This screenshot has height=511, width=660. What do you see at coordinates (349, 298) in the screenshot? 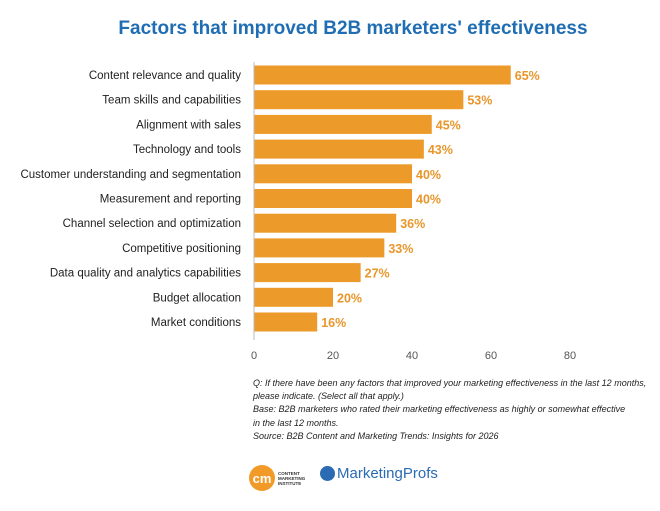
I see `data-label: 20%` at bounding box center [349, 298].